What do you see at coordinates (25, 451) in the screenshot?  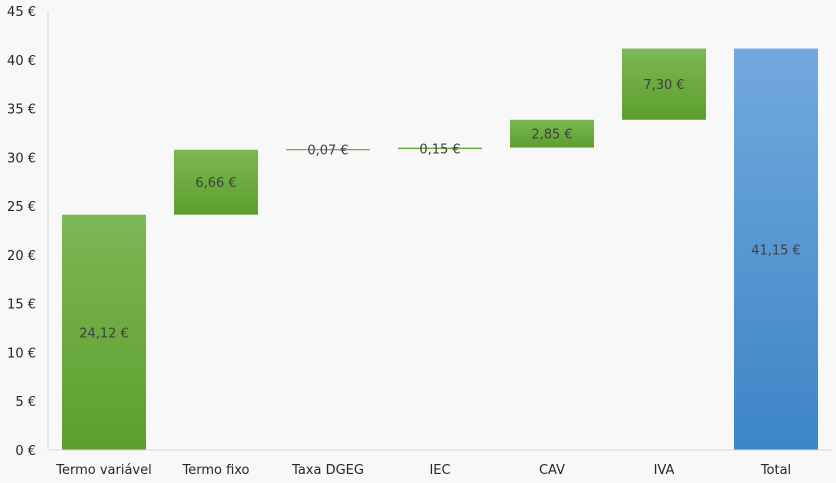 I see `y-tick-label: 0 €` at bounding box center [25, 451].